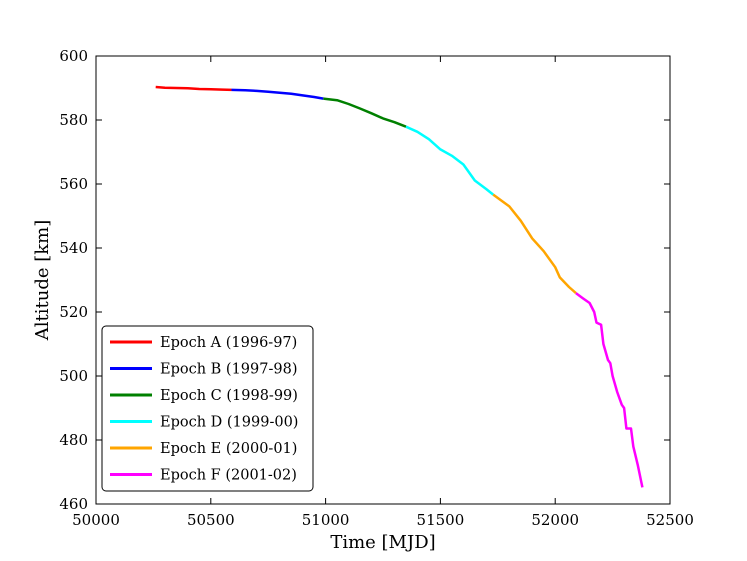 The width and height of the screenshot is (747, 561). What do you see at coordinates (555, 520) in the screenshot?
I see `x-tick-label: 52000` at bounding box center [555, 520].